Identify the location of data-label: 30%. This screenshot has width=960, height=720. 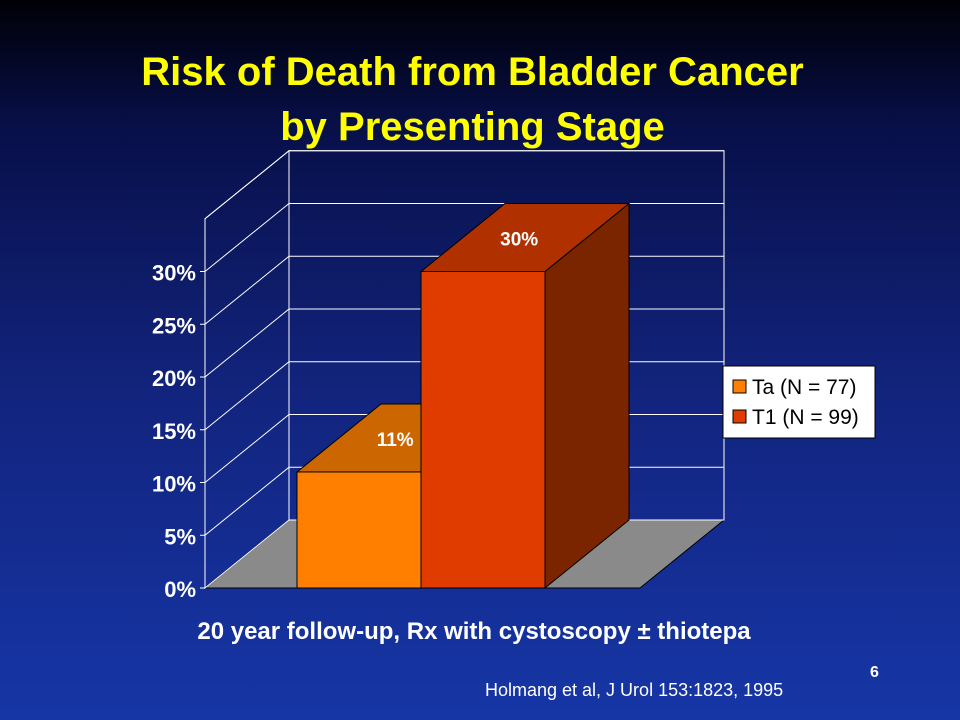
(519, 240).